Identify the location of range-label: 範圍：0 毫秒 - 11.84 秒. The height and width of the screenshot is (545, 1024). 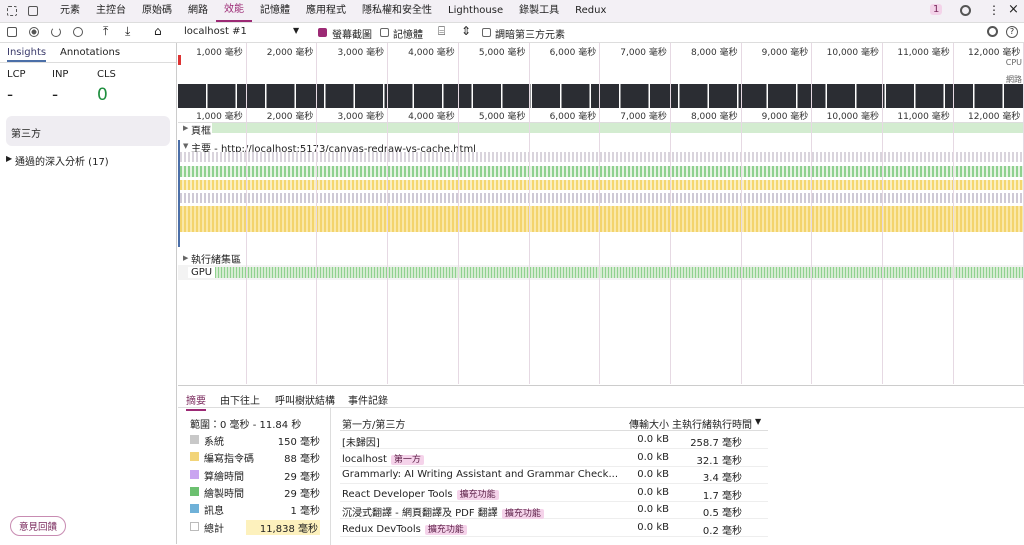
(246, 425).